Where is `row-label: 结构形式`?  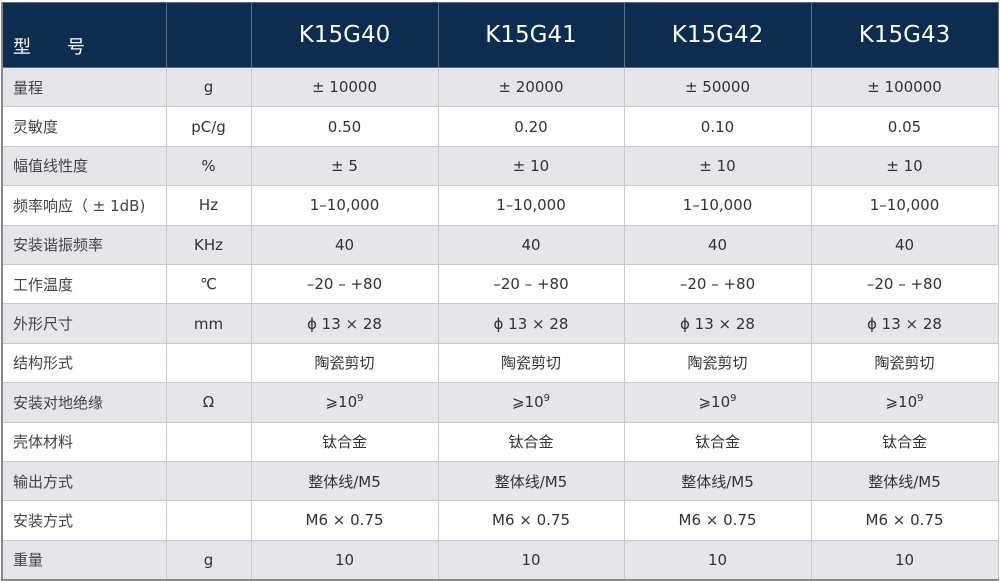
row-label: 结构形式 is located at coordinates (84, 363).